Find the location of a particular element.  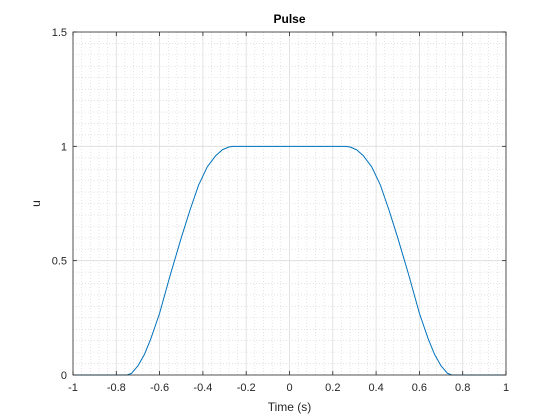

y-axis-title: u is located at coordinates (36, 203).